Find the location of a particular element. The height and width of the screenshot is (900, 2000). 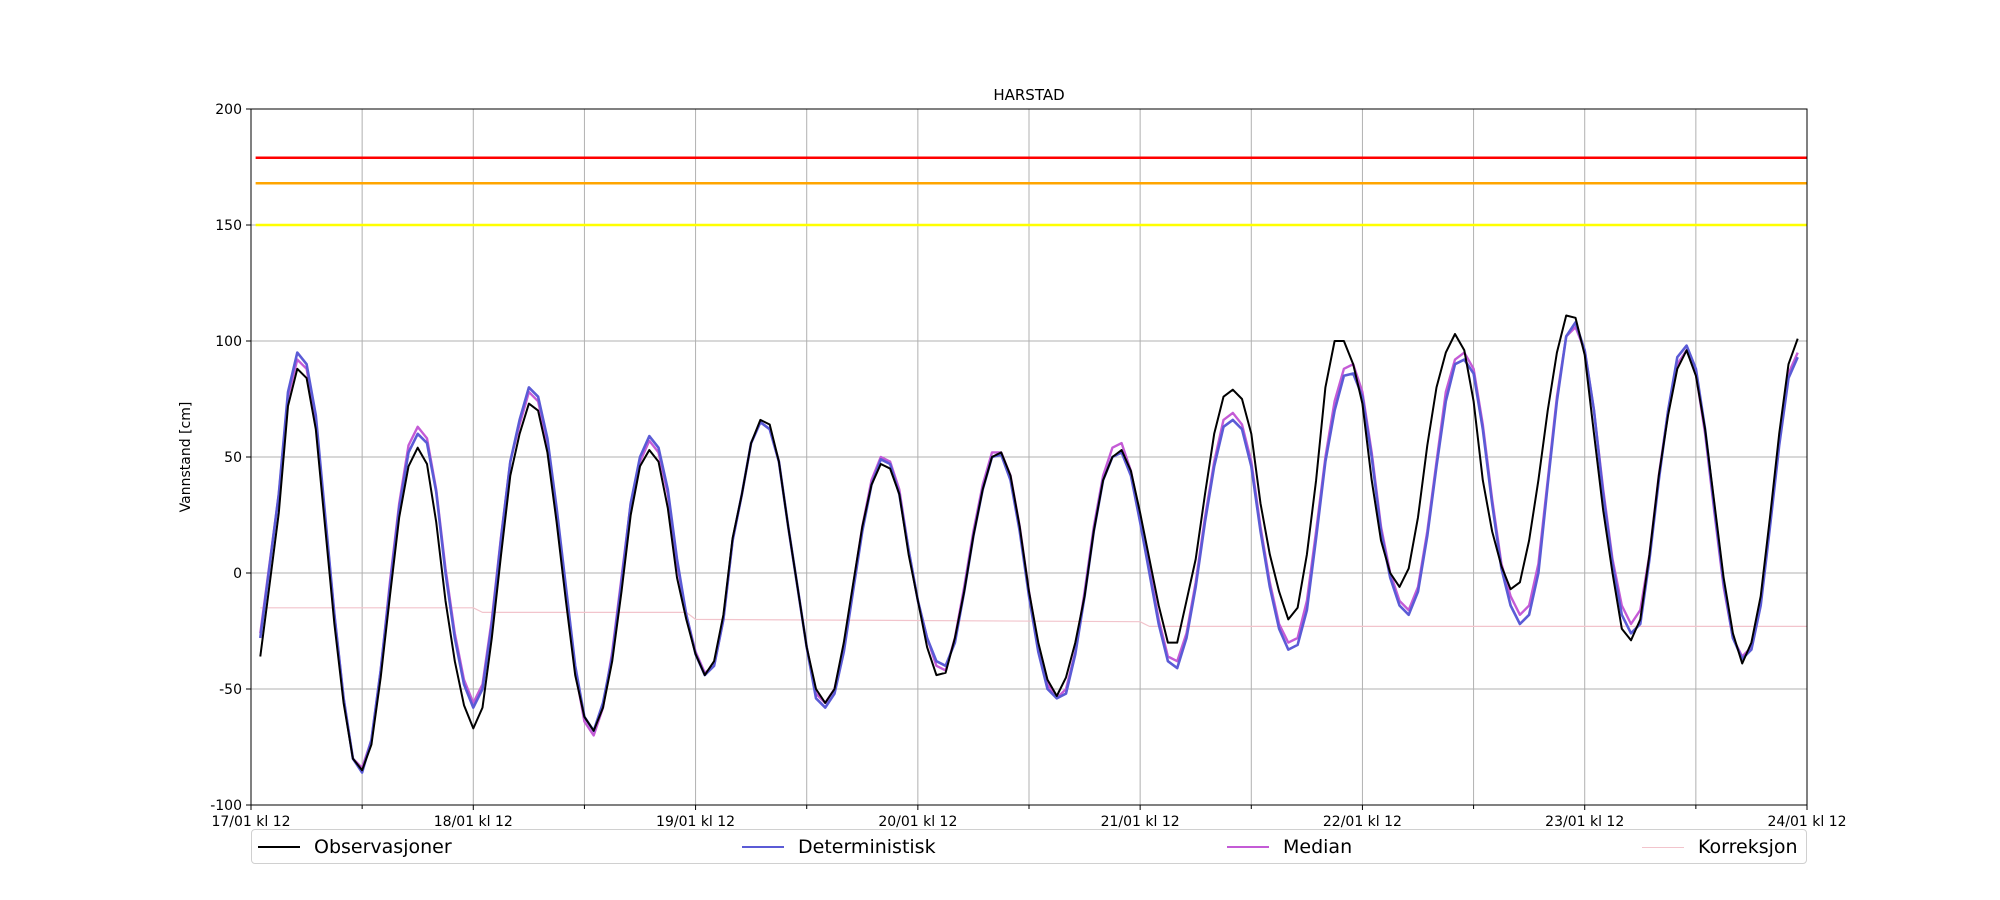

x-tick-label: 17/01 kl 12 is located at coordinates (250, 822).